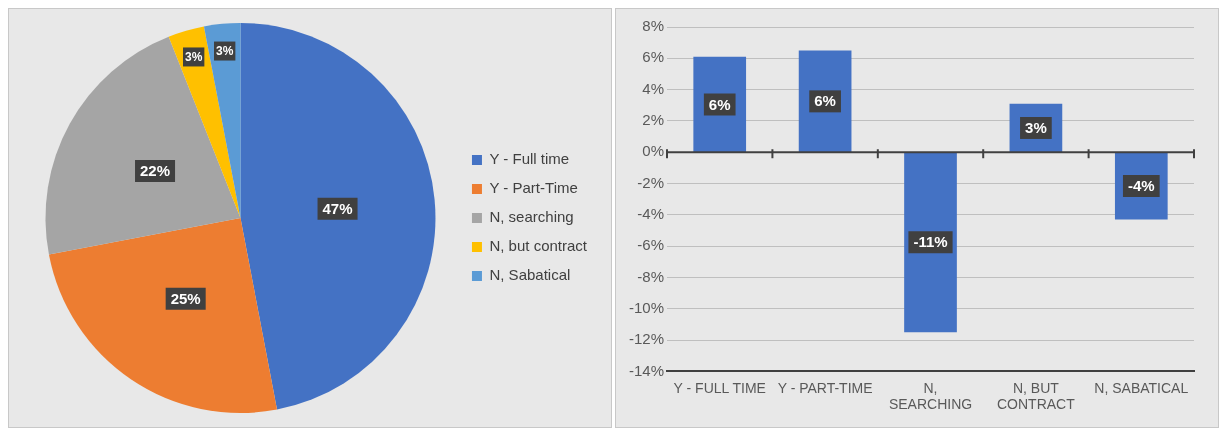 This screenshot has height=437, width=1221. What do you see at coordinates (1036, 396) in the screenshot?
I see `x-tick-label: N, BUT CONTRACT` at bounding box center [1036, 396].